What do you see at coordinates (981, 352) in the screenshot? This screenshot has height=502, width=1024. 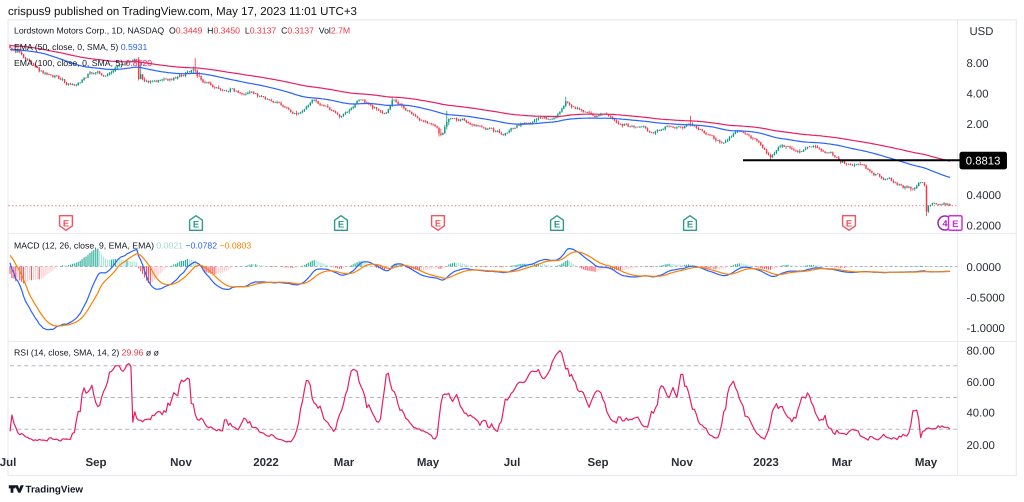 I see `svg-text: 80.00` at bounding box center [981, 352].